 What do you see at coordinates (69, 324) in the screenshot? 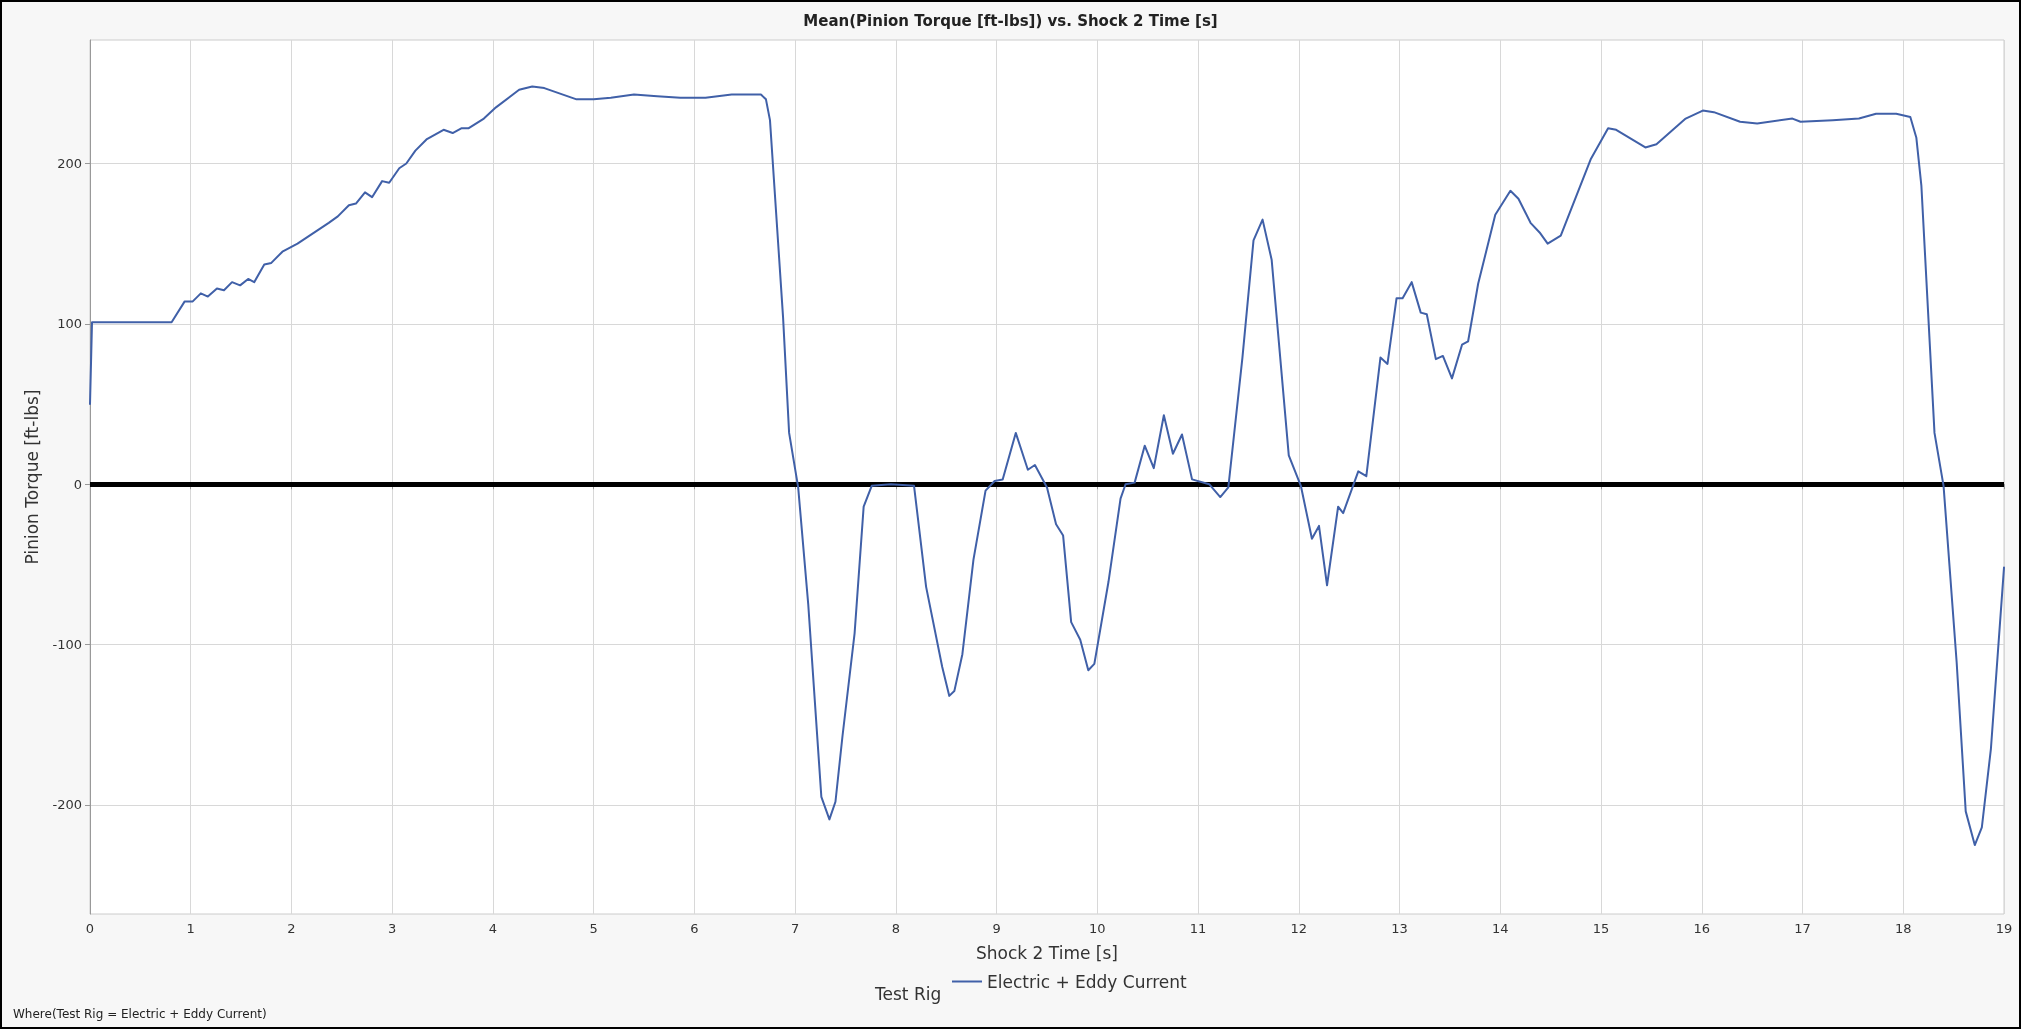
I see `y-tick-label: 100` at bounding box center [69, 324].